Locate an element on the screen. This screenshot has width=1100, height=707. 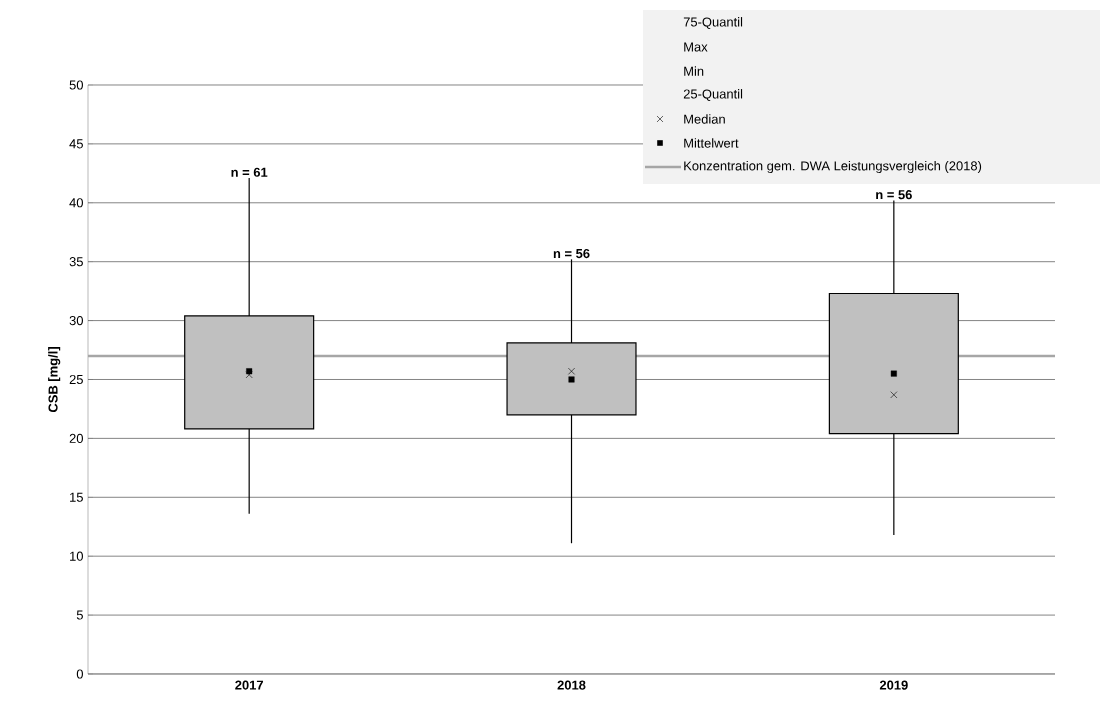
legend-label: Konzentration gem. DWA Leistungsvergleich (2018) is located at coordinates (833, 167).